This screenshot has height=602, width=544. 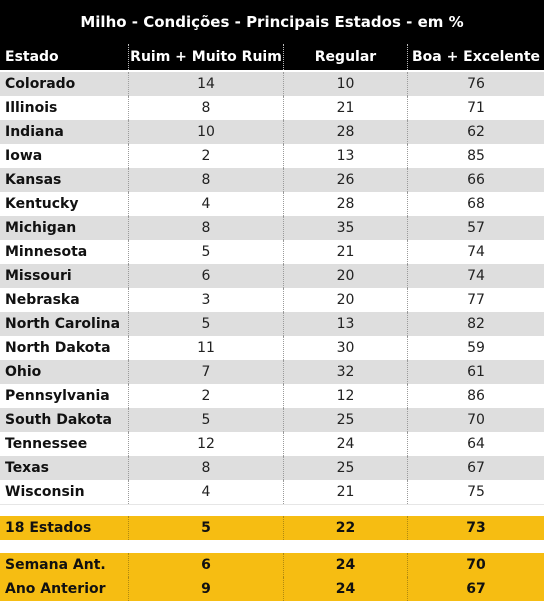 What do you see at coordinates (475, 300) in the screenshot?
I see `good-cell: 77` at bounding box center [475, 300].